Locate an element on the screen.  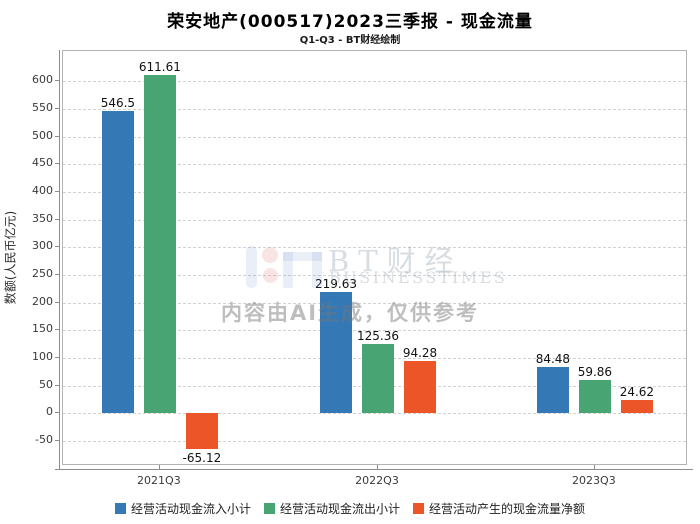
bar-2021Q3-series2 is located at coordinates (201, 431).